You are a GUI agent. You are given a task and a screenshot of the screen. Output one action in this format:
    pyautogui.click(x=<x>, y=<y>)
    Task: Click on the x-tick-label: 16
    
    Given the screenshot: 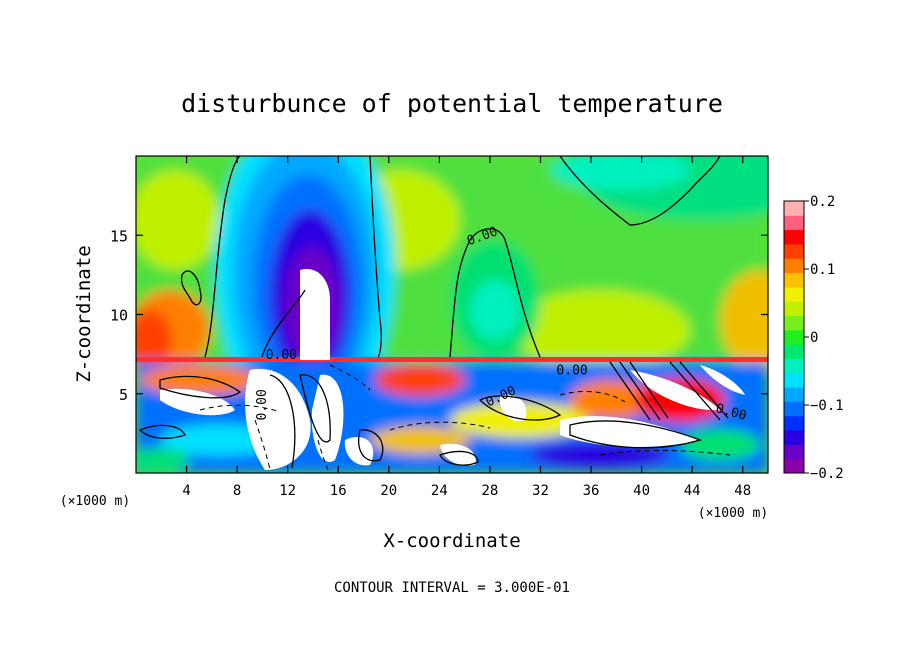 What is the action you would take?
    pyautogui.click(x=338, y=491)
    